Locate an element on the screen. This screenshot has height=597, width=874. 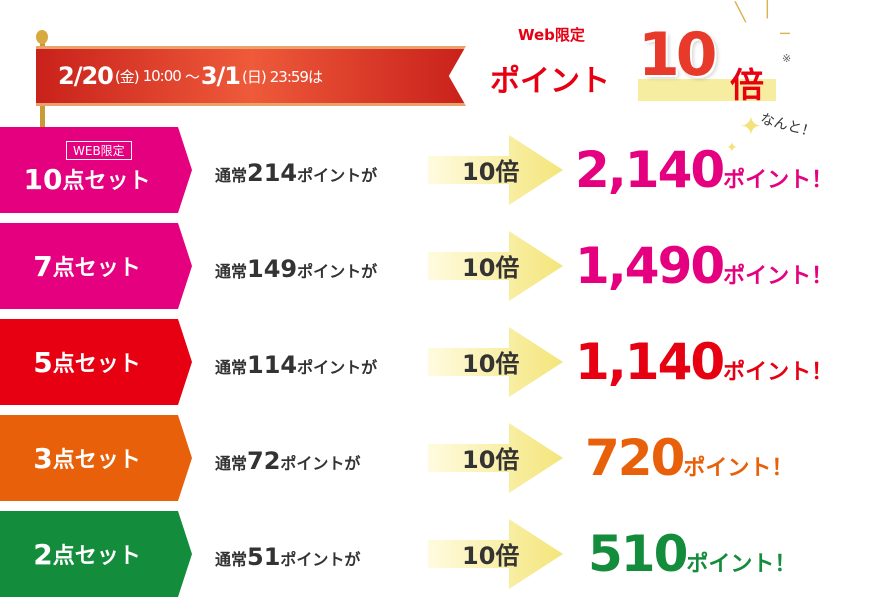
sparkle-icon: │ is located at coordinates (767, 9).